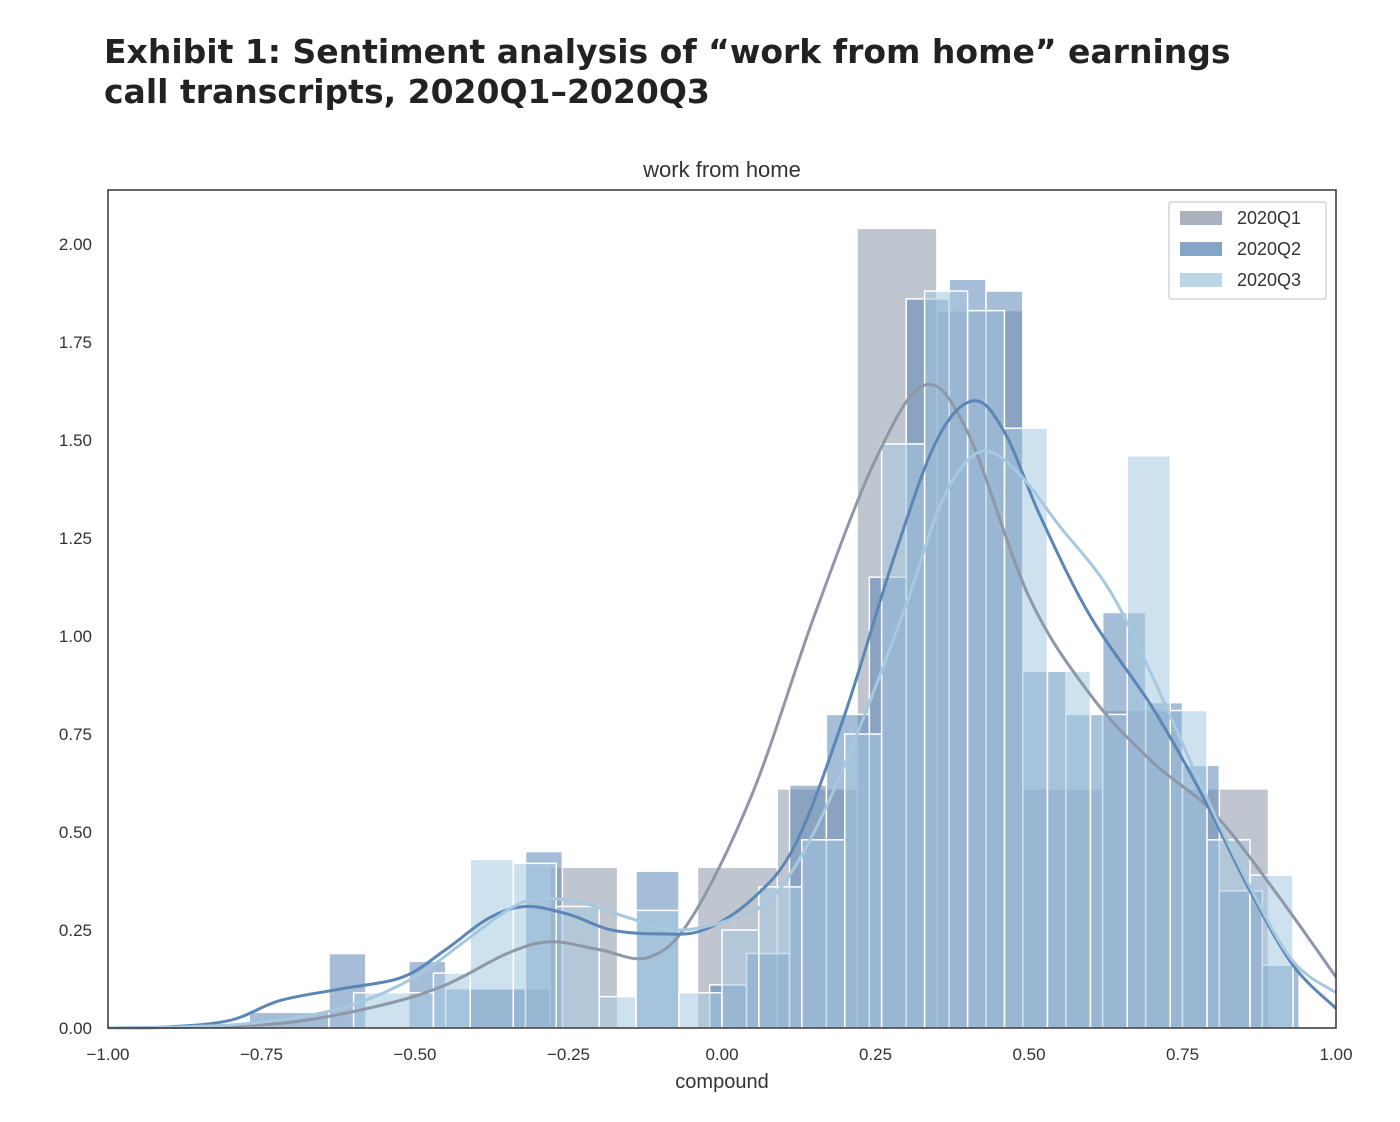 This screenshot has height=1122, width=1400. I want to click on y-tick-label: 1.00, so click(75, 636).